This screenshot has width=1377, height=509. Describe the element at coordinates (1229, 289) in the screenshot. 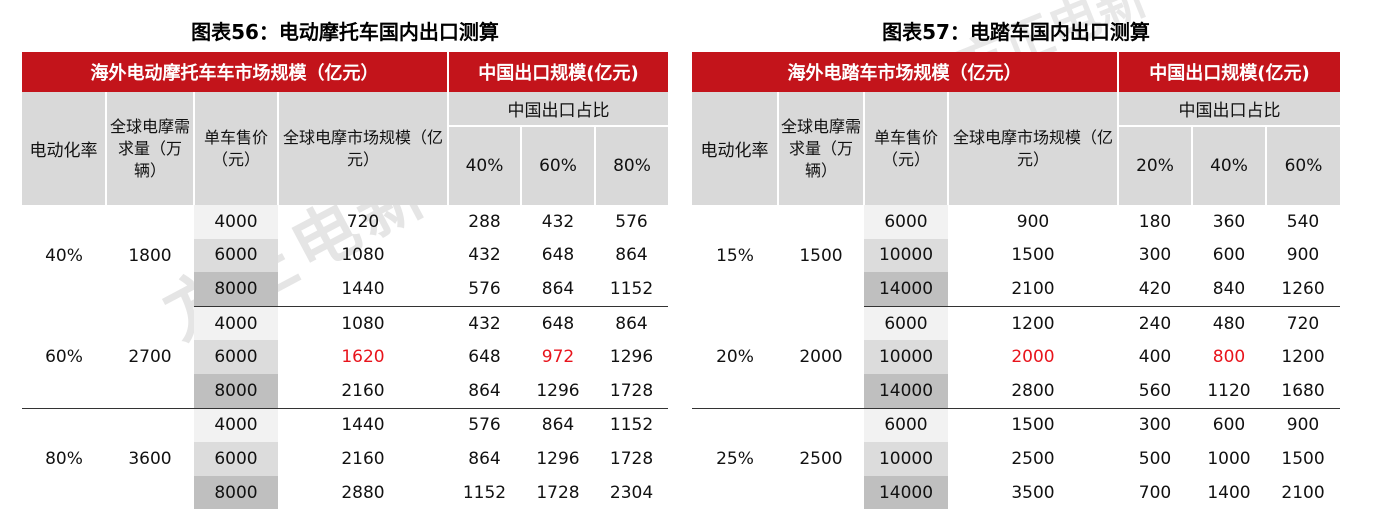

I see `cell-value: 840` at that location.